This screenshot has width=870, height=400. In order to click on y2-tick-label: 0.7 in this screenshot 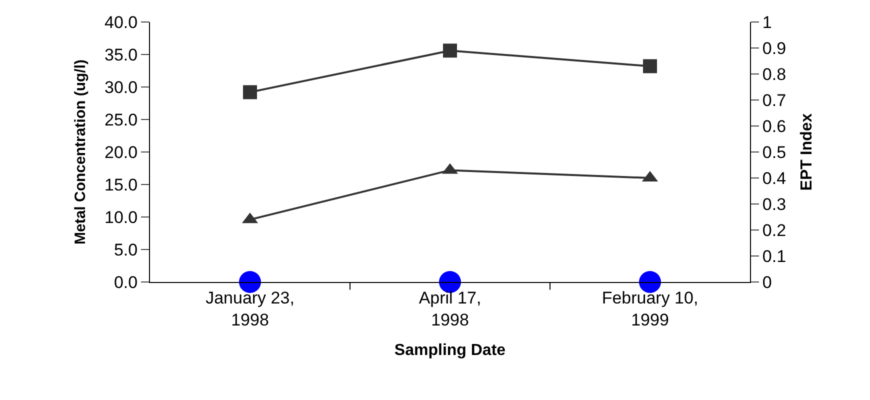, I will do `click(774, 100)`.